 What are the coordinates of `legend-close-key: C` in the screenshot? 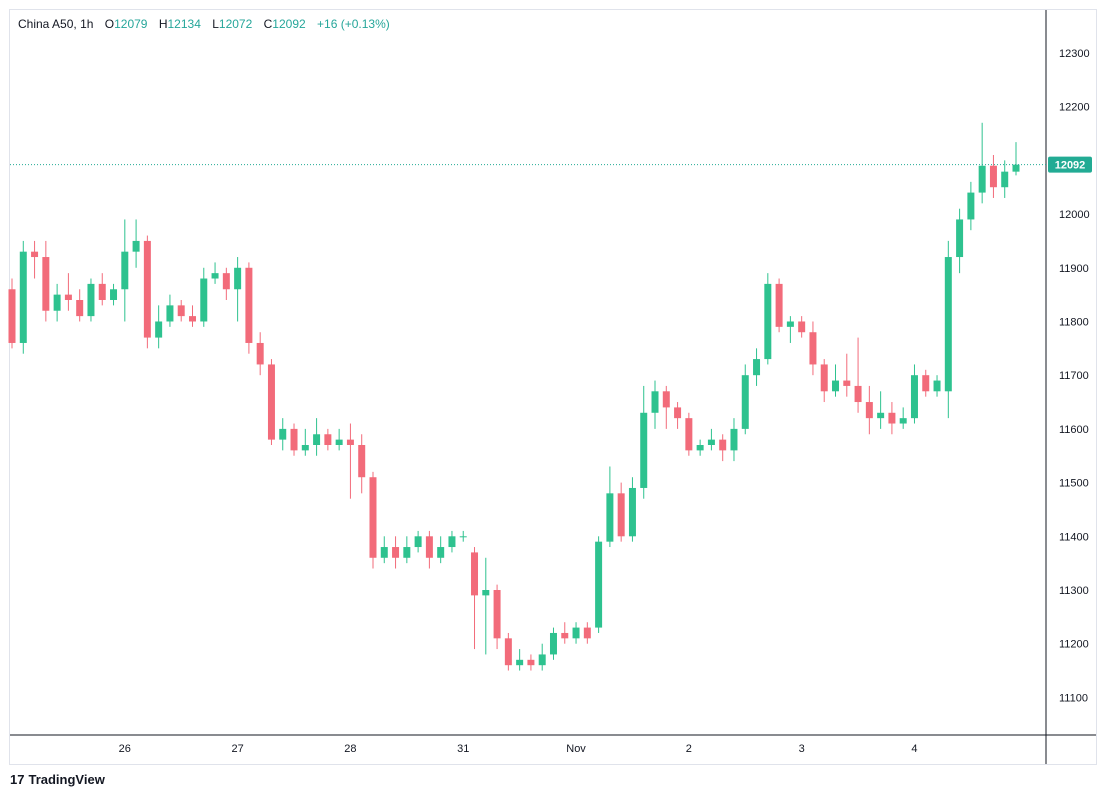 It's located at (268, 24).